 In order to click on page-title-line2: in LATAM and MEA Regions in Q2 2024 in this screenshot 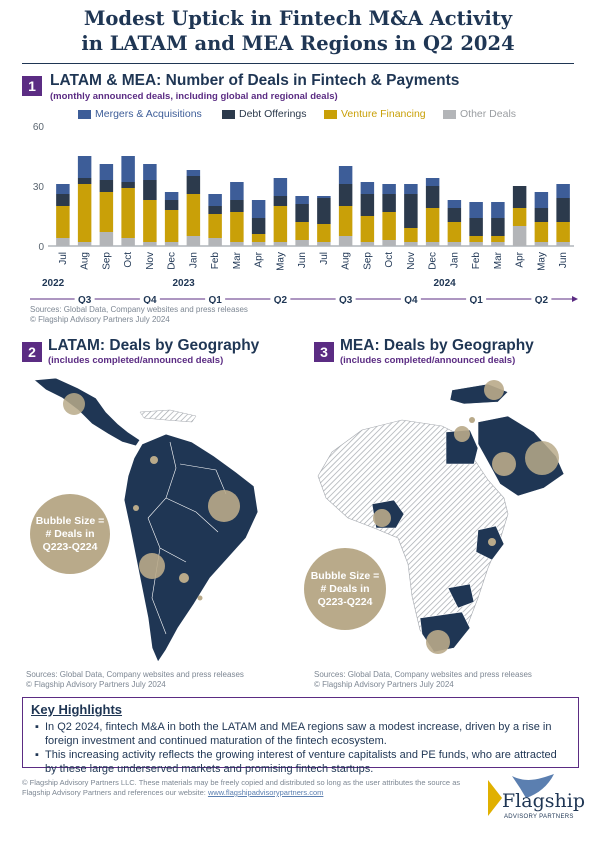, I will do `click(298, 43)`.